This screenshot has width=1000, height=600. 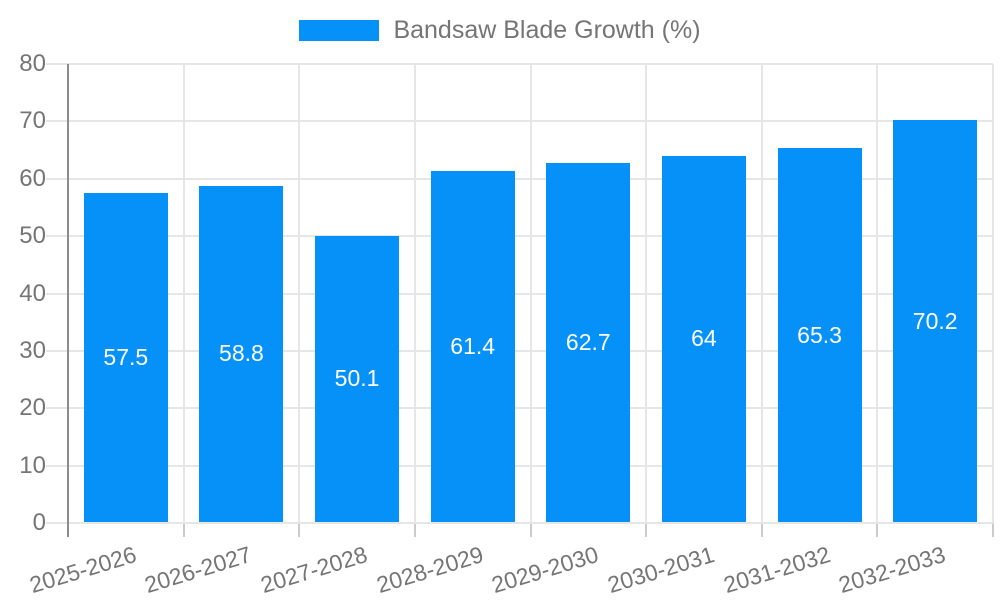 I want to click on bar-value-label: 65.3, so click(x=819, y=334).